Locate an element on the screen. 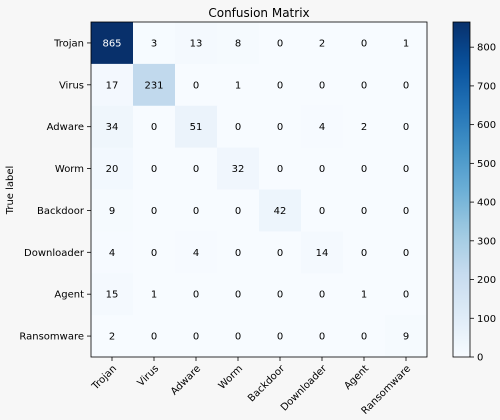  cell-value-label: 15 is located at coordinates (112, 295).